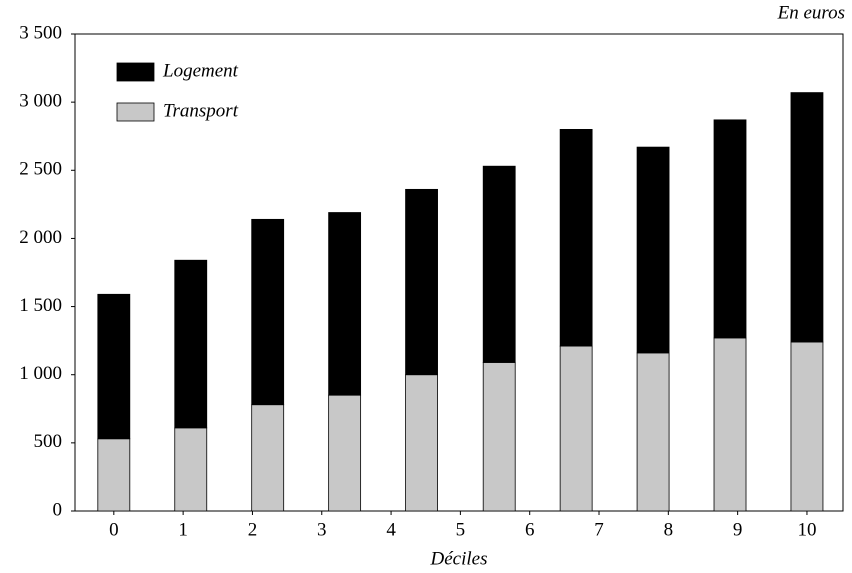  What do you see at coordinates (459, 558) in the screenshot?
I see `x-axis-label: Déciles` at bounding box center [459, 558].